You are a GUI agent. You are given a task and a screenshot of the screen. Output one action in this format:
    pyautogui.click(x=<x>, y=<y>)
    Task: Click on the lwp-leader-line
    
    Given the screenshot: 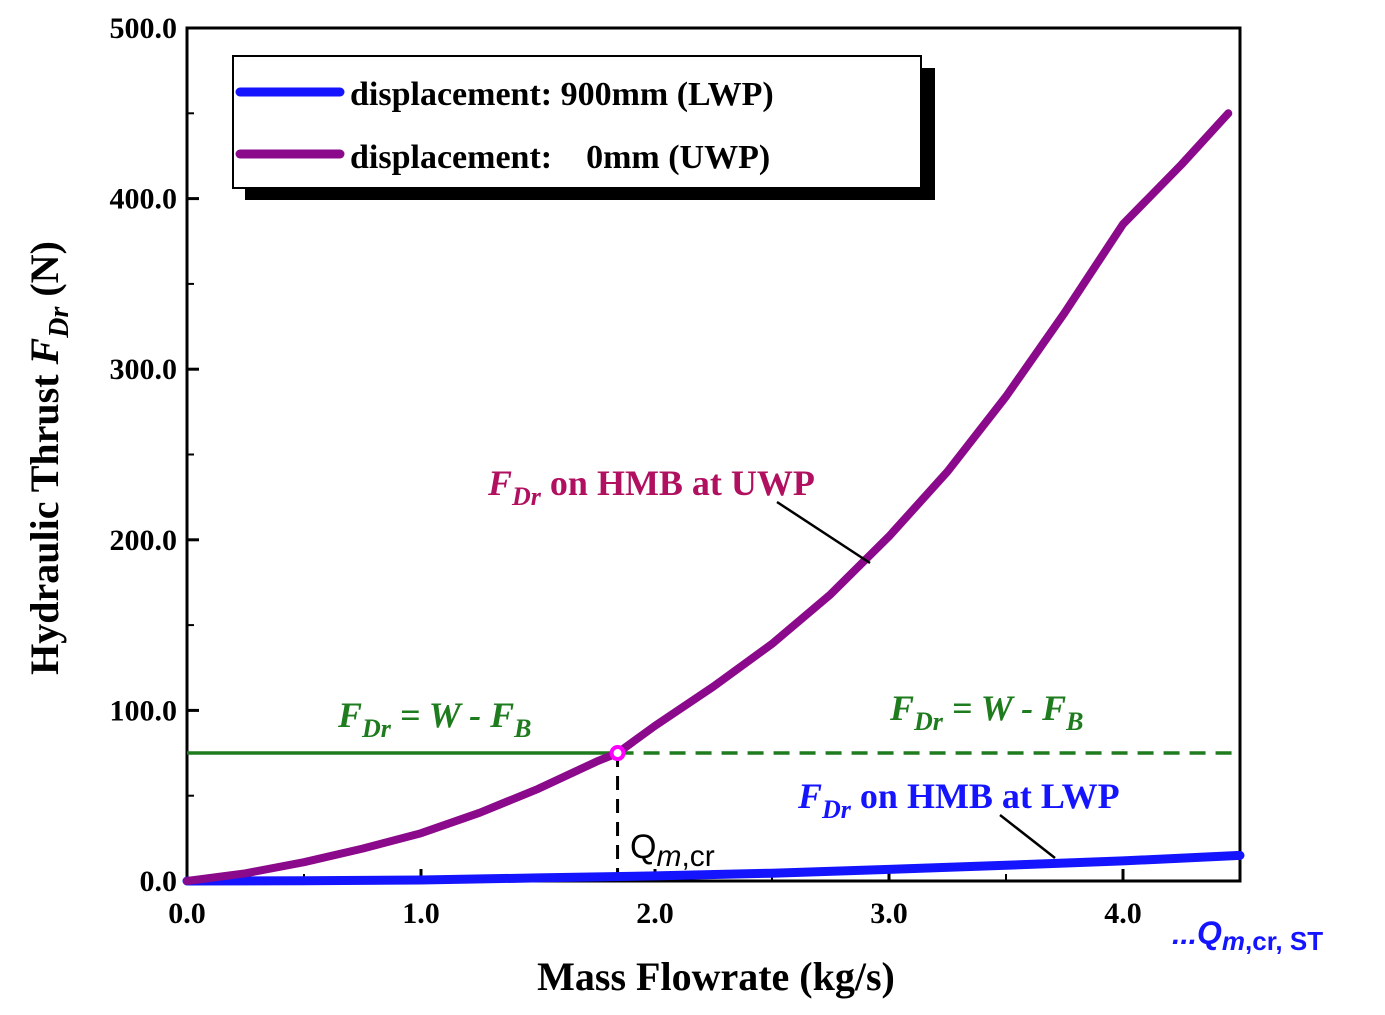 What is the action you would take?
    pyautogui.click(x=1027, y=836)
    